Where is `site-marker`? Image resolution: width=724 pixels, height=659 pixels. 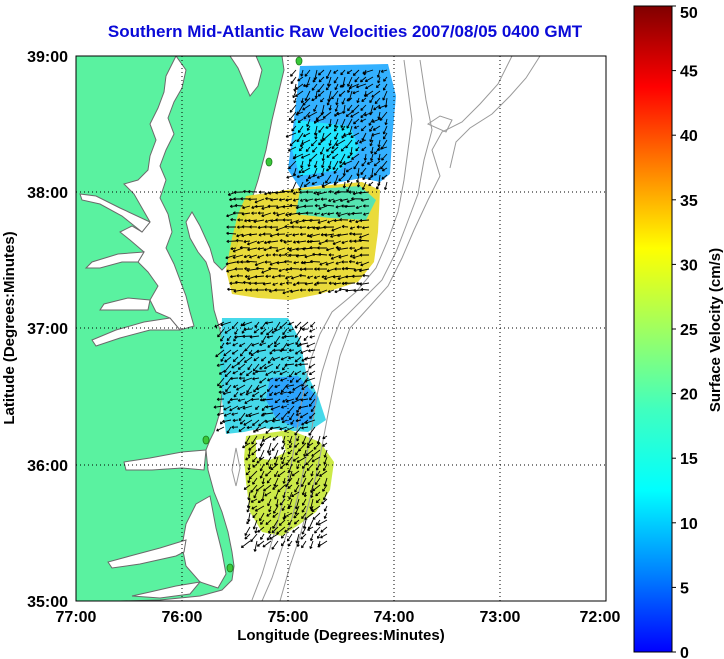
site-marker is located at coordinates (269, 162).